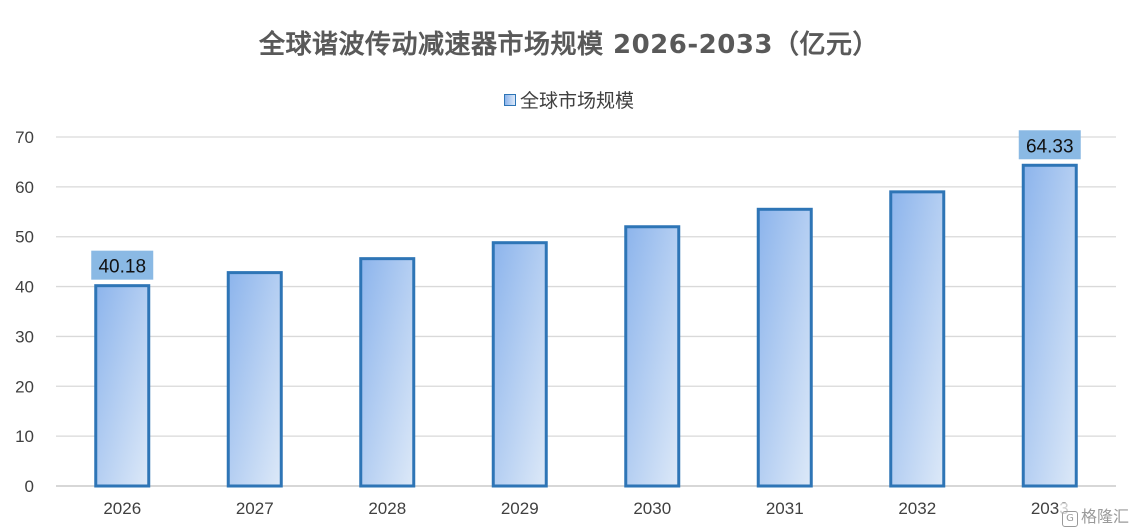 The height and width of the screenshot is (531, 1138). I want to click on y-axis-ticks: 0 10 20 30 40 50 60 70, so click(24, 312).